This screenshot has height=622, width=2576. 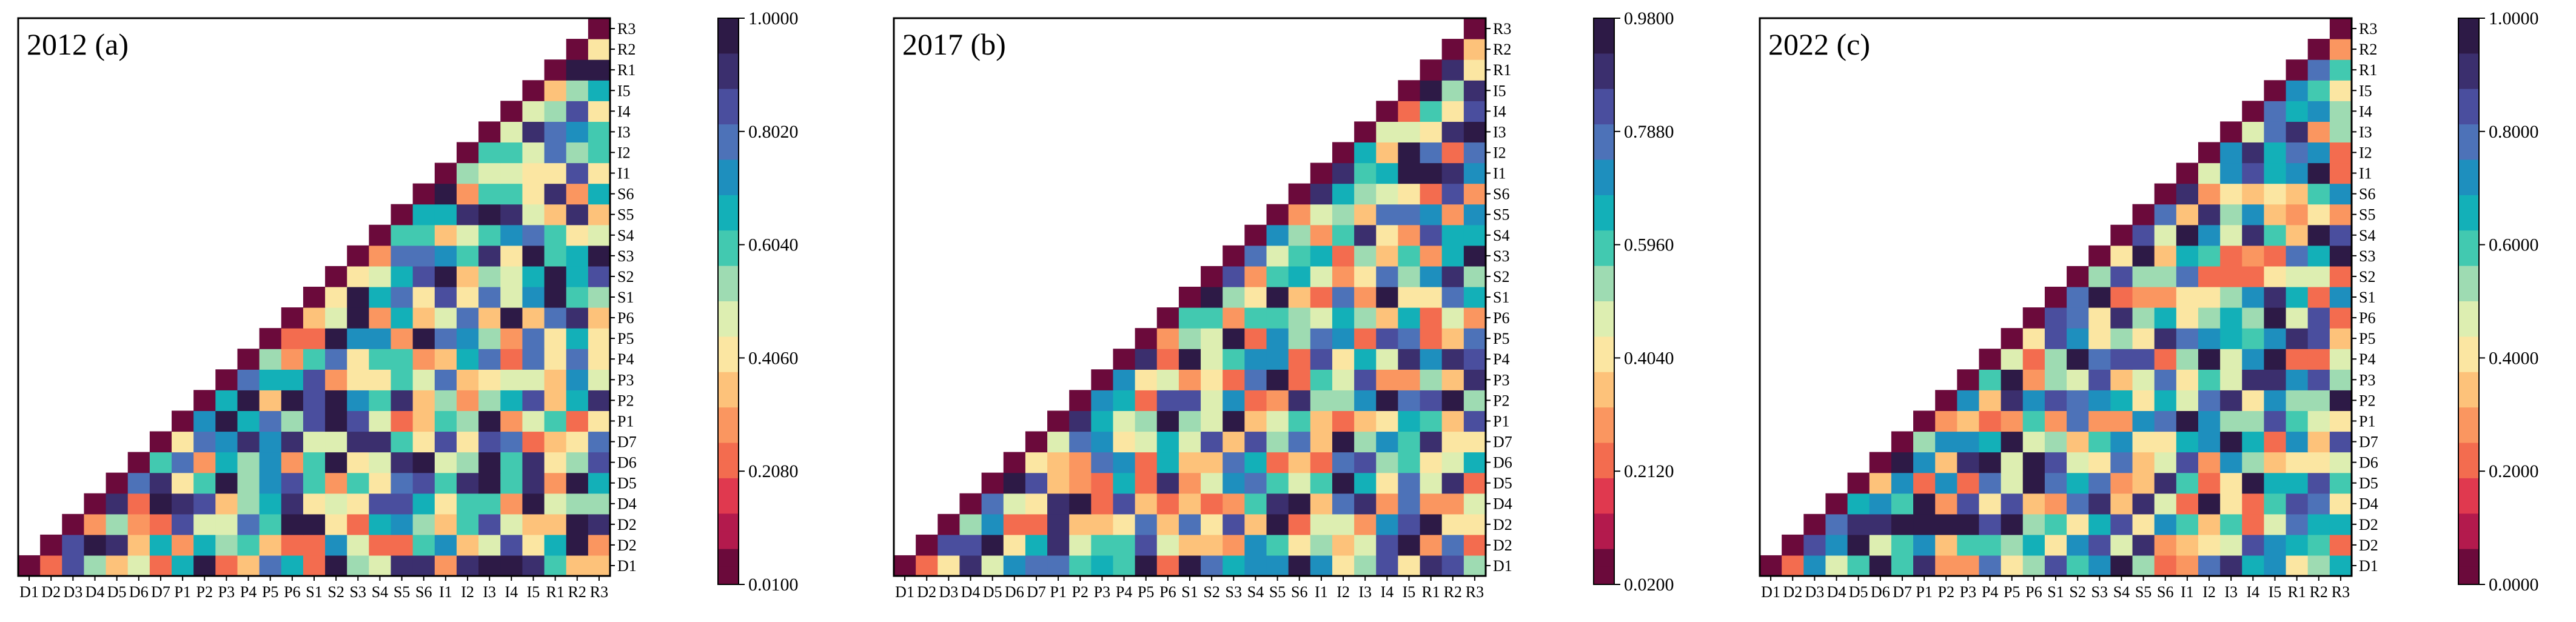 What do you see at coordinates (2055, 592) in the screenshot?
I see `x-tick-label: S1` at bounding box center [2055, 592].